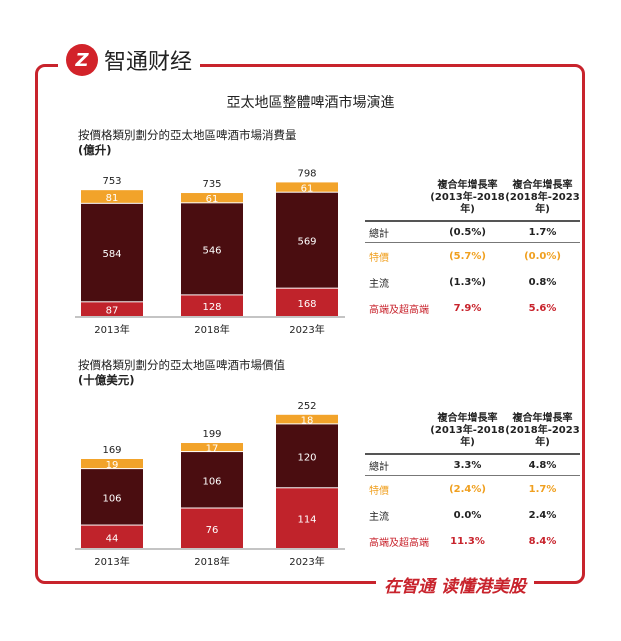 This screenshot has width=621, height=641. Describe the element at coordinates (542, 465) in the screenshot. I see `cagr-2018-2023: 4.8%` at that location.